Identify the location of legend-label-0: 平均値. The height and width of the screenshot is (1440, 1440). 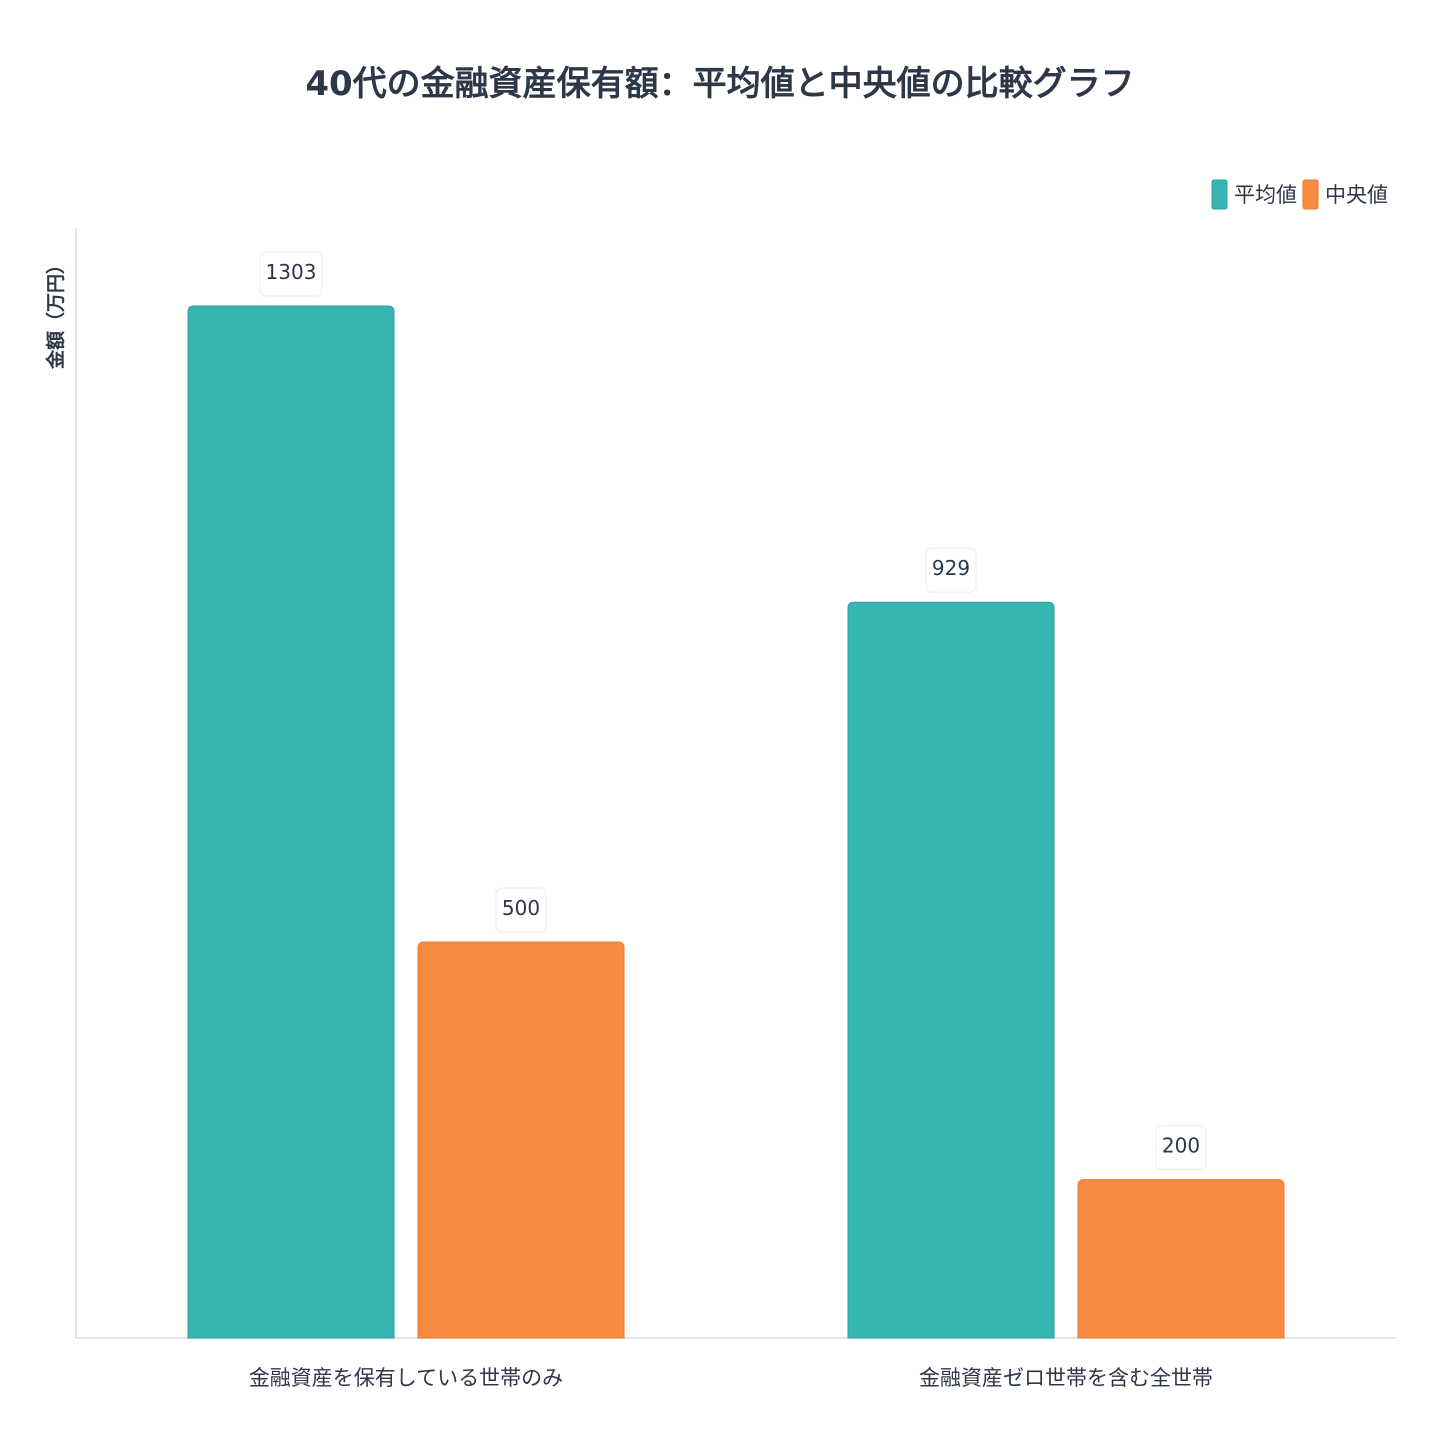
(1265, 195).